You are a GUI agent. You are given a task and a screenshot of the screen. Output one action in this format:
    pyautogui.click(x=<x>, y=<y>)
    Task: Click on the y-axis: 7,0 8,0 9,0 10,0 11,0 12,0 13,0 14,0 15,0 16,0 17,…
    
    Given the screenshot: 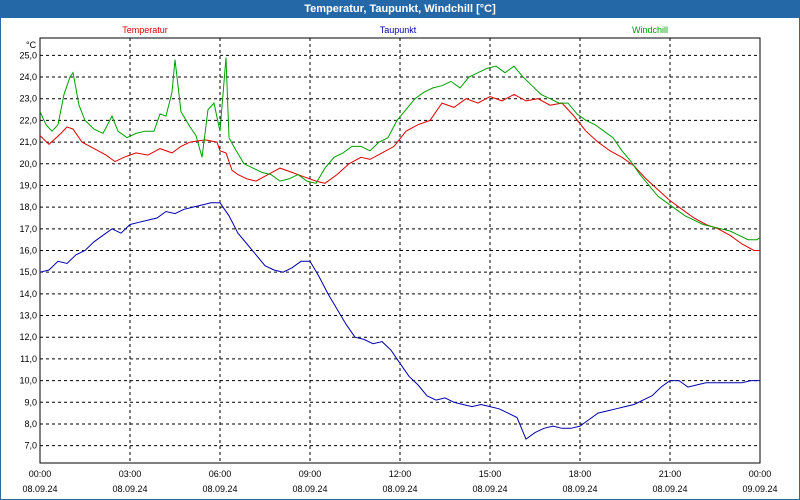 What is the action you would take?
    pyautogui.click(x=28, y=250)
    